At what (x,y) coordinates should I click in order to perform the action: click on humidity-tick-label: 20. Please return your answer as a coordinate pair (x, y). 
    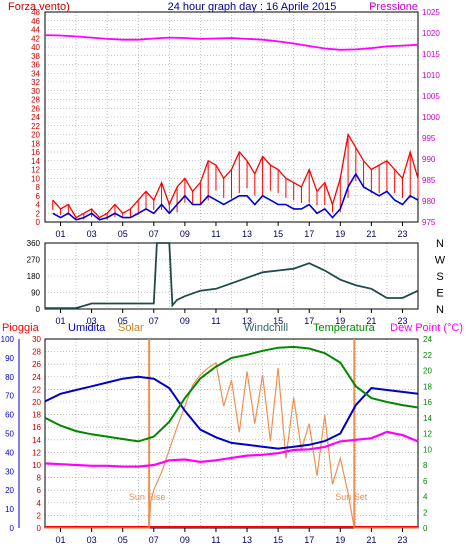
    Looking at the image, I should click on (9, 490).